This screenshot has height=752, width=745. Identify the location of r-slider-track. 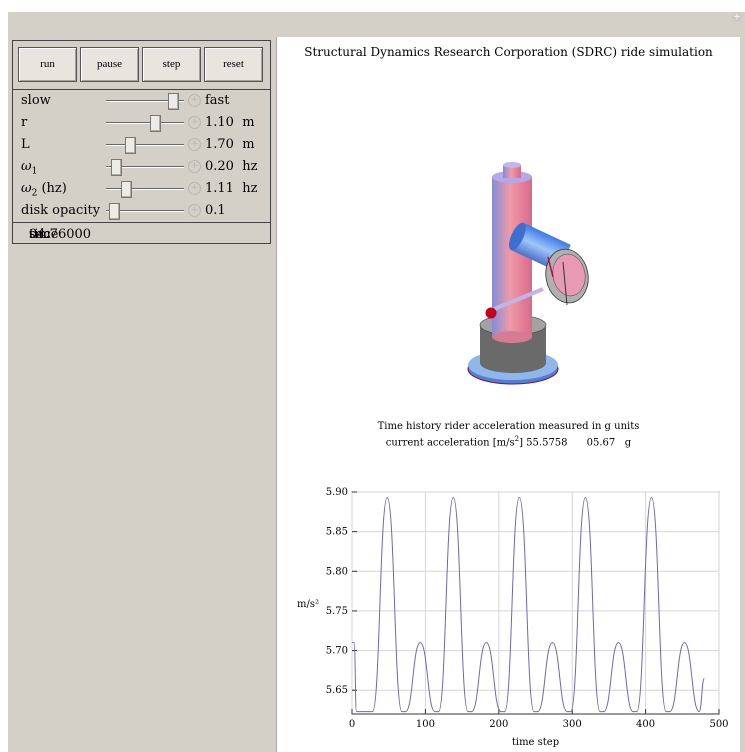
(145, 123).